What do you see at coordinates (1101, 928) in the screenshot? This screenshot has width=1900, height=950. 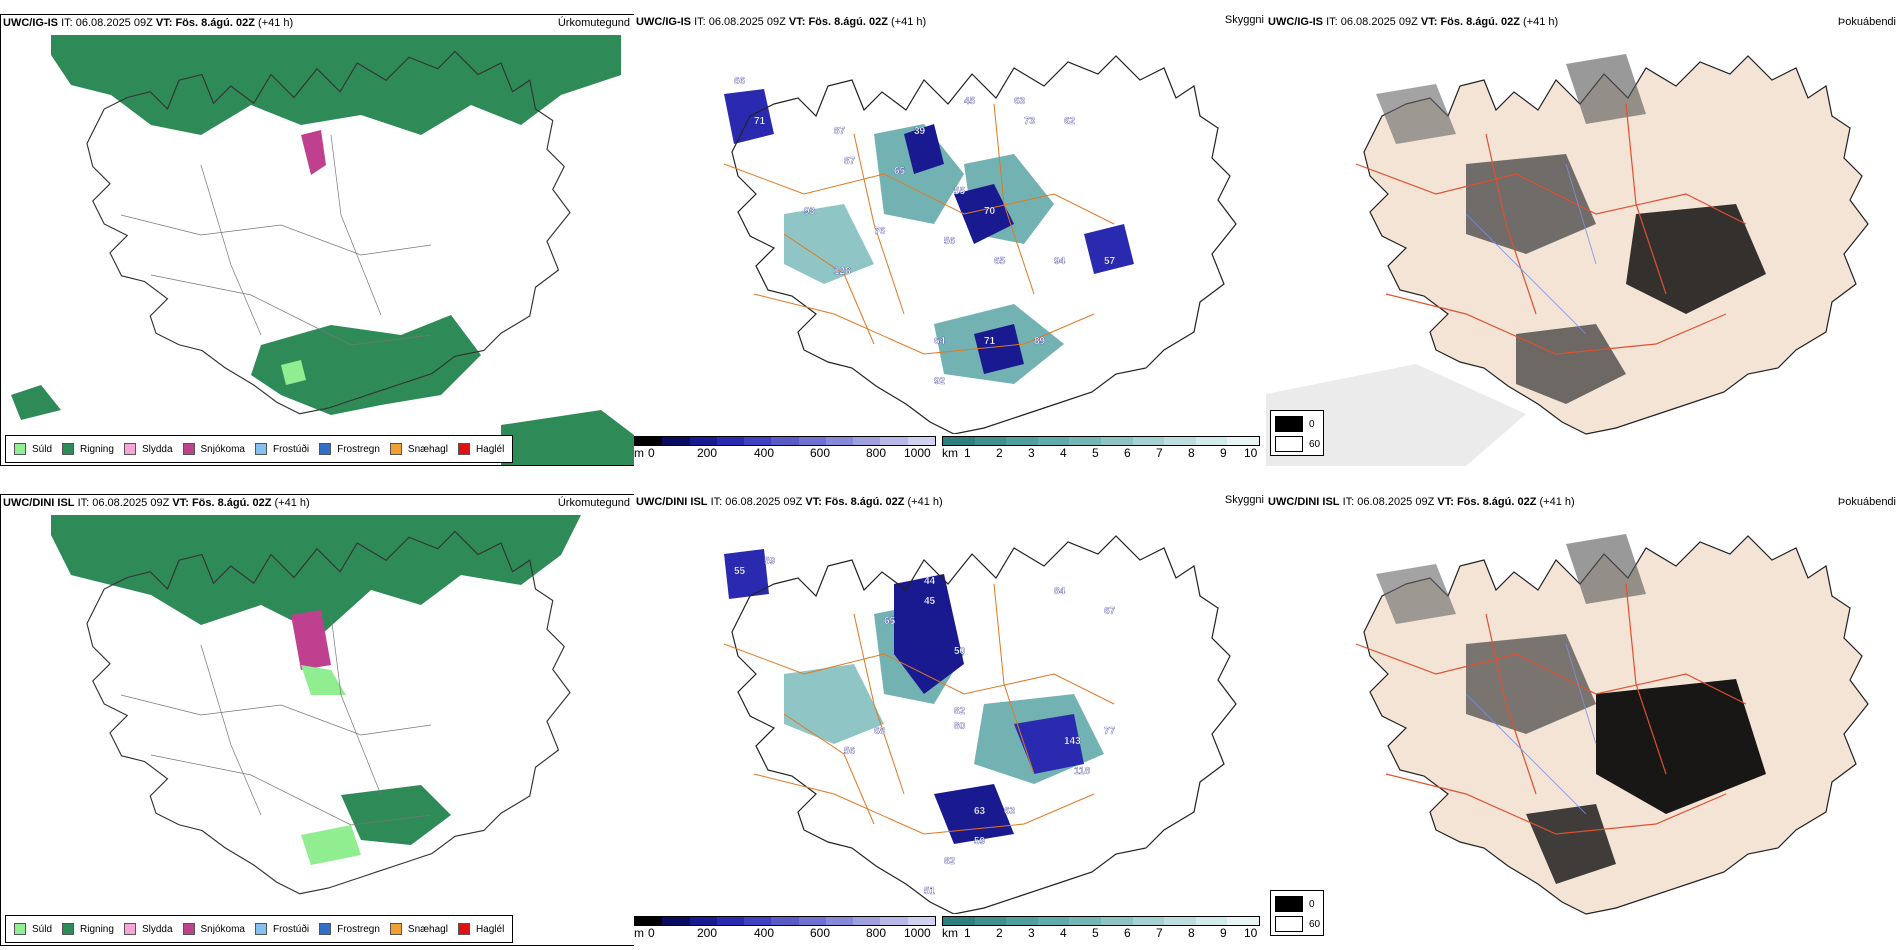 I see `visibility-colorbar: km 1 2 3 4 5 6 7 8 9 10` at bounding box center [1101, 928].